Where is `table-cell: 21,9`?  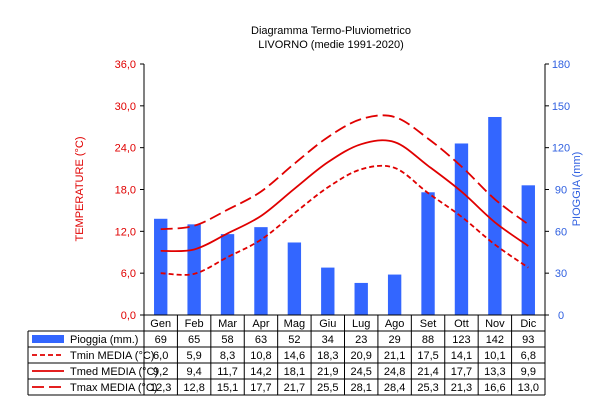 table-cell: 21,9 is located at coordinates (327, 372).